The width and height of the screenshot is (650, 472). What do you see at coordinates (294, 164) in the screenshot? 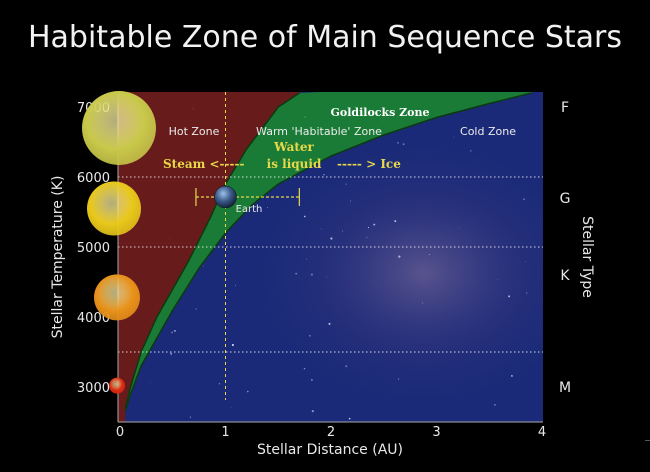
I see `liquid-label: is liquid` at bounding box center [294, 164].